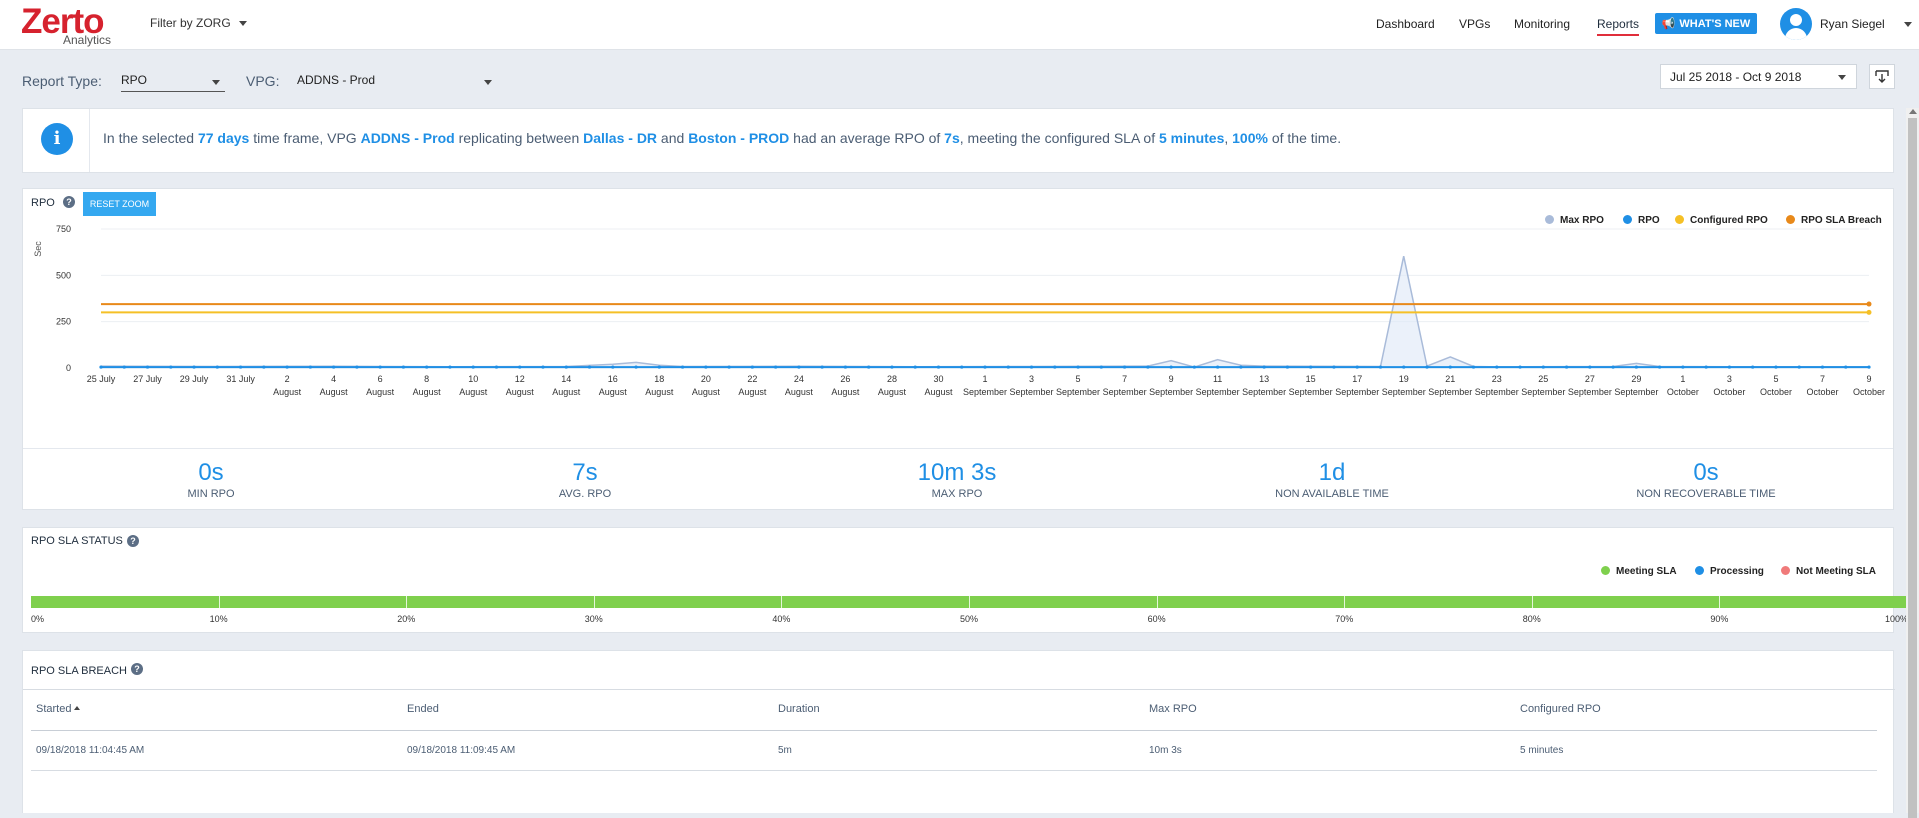 The image size is (1919, 818). What do you see at coordinates (1721, 220) in the screenshot?
I see `legend-configured-rpo: Configured RPO` at bounding box center [1721, 220].